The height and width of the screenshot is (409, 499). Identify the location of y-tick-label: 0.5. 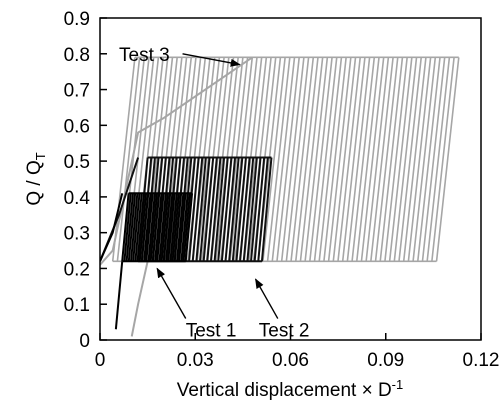
(77, 162).